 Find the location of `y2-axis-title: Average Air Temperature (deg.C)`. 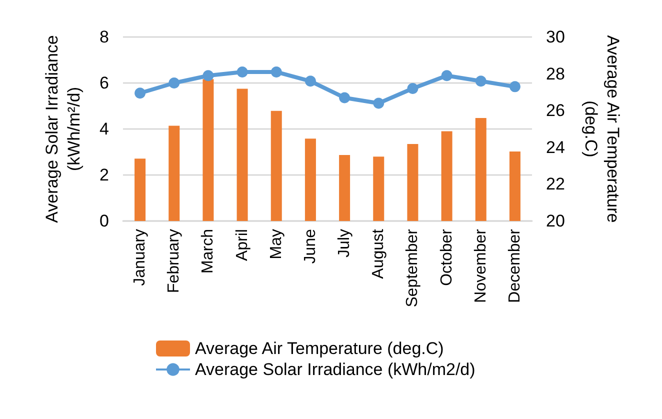

y2-axis-title: Average Air Temperature (deg.C) is located at coordinates (602, 129).